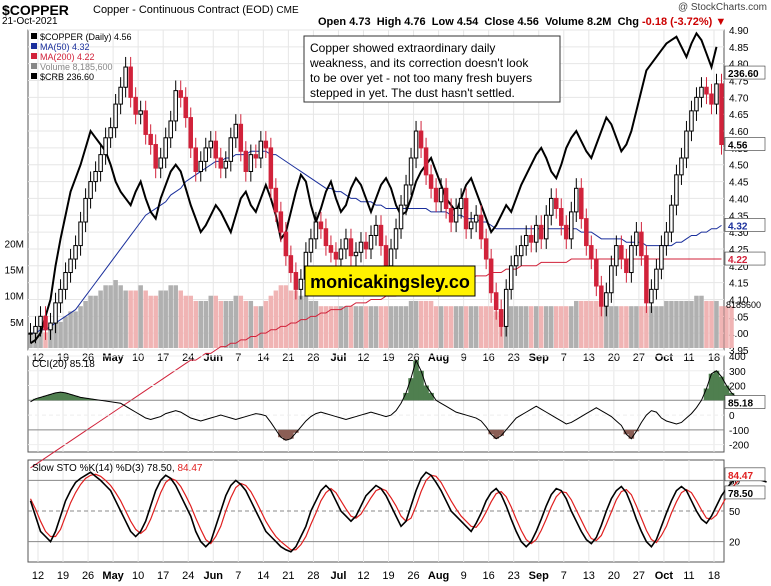 Image resolution: width=771 pixels, height=586 pixels. I want to click on down-arrow-icon: ▼, so click(721, 22).